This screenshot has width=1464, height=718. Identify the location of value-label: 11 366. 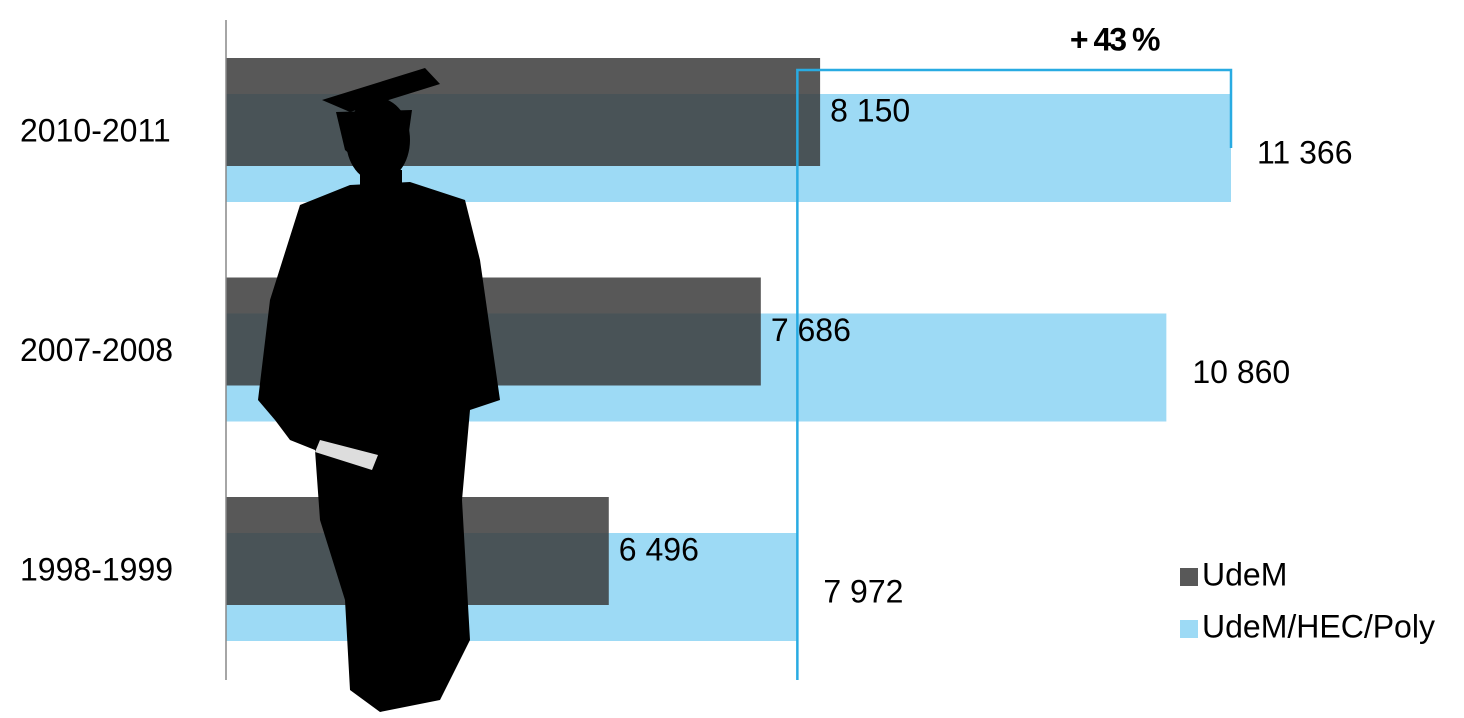
(1305, 152).